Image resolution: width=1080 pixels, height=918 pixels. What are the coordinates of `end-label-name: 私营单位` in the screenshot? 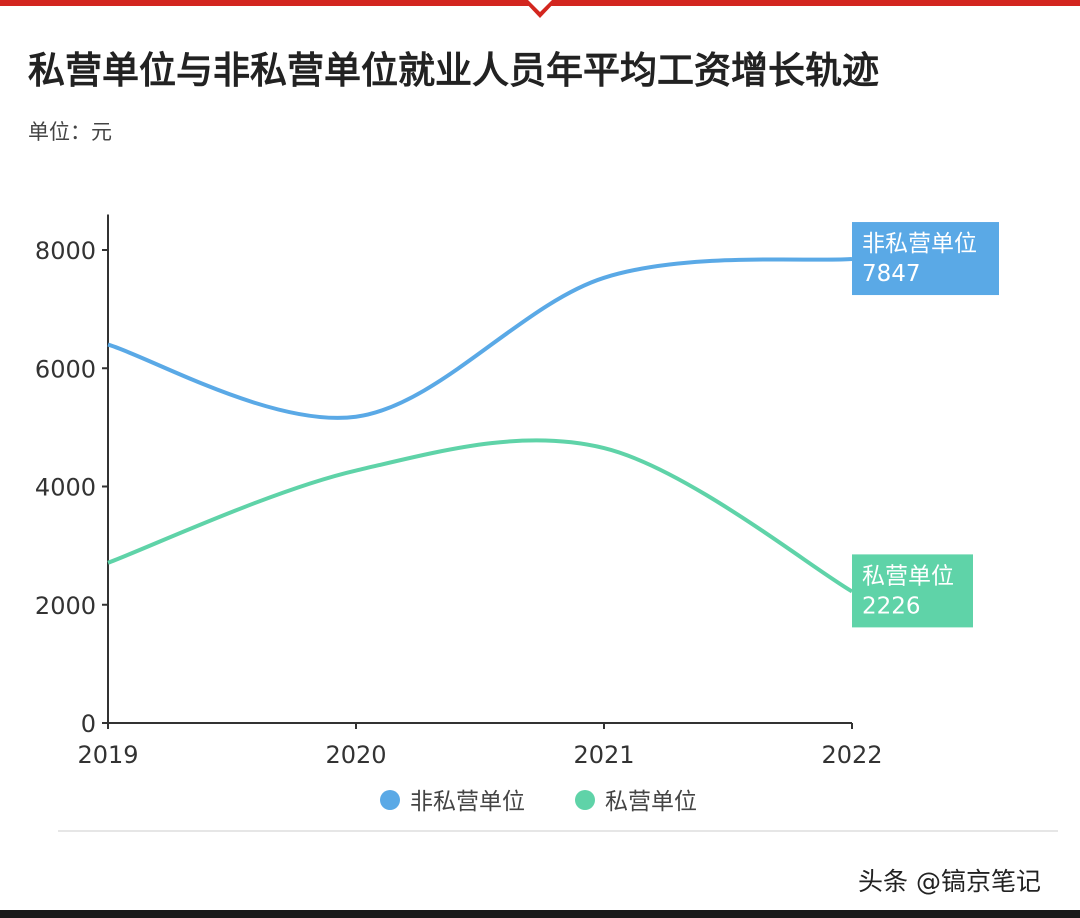 It's located at (908, 576).